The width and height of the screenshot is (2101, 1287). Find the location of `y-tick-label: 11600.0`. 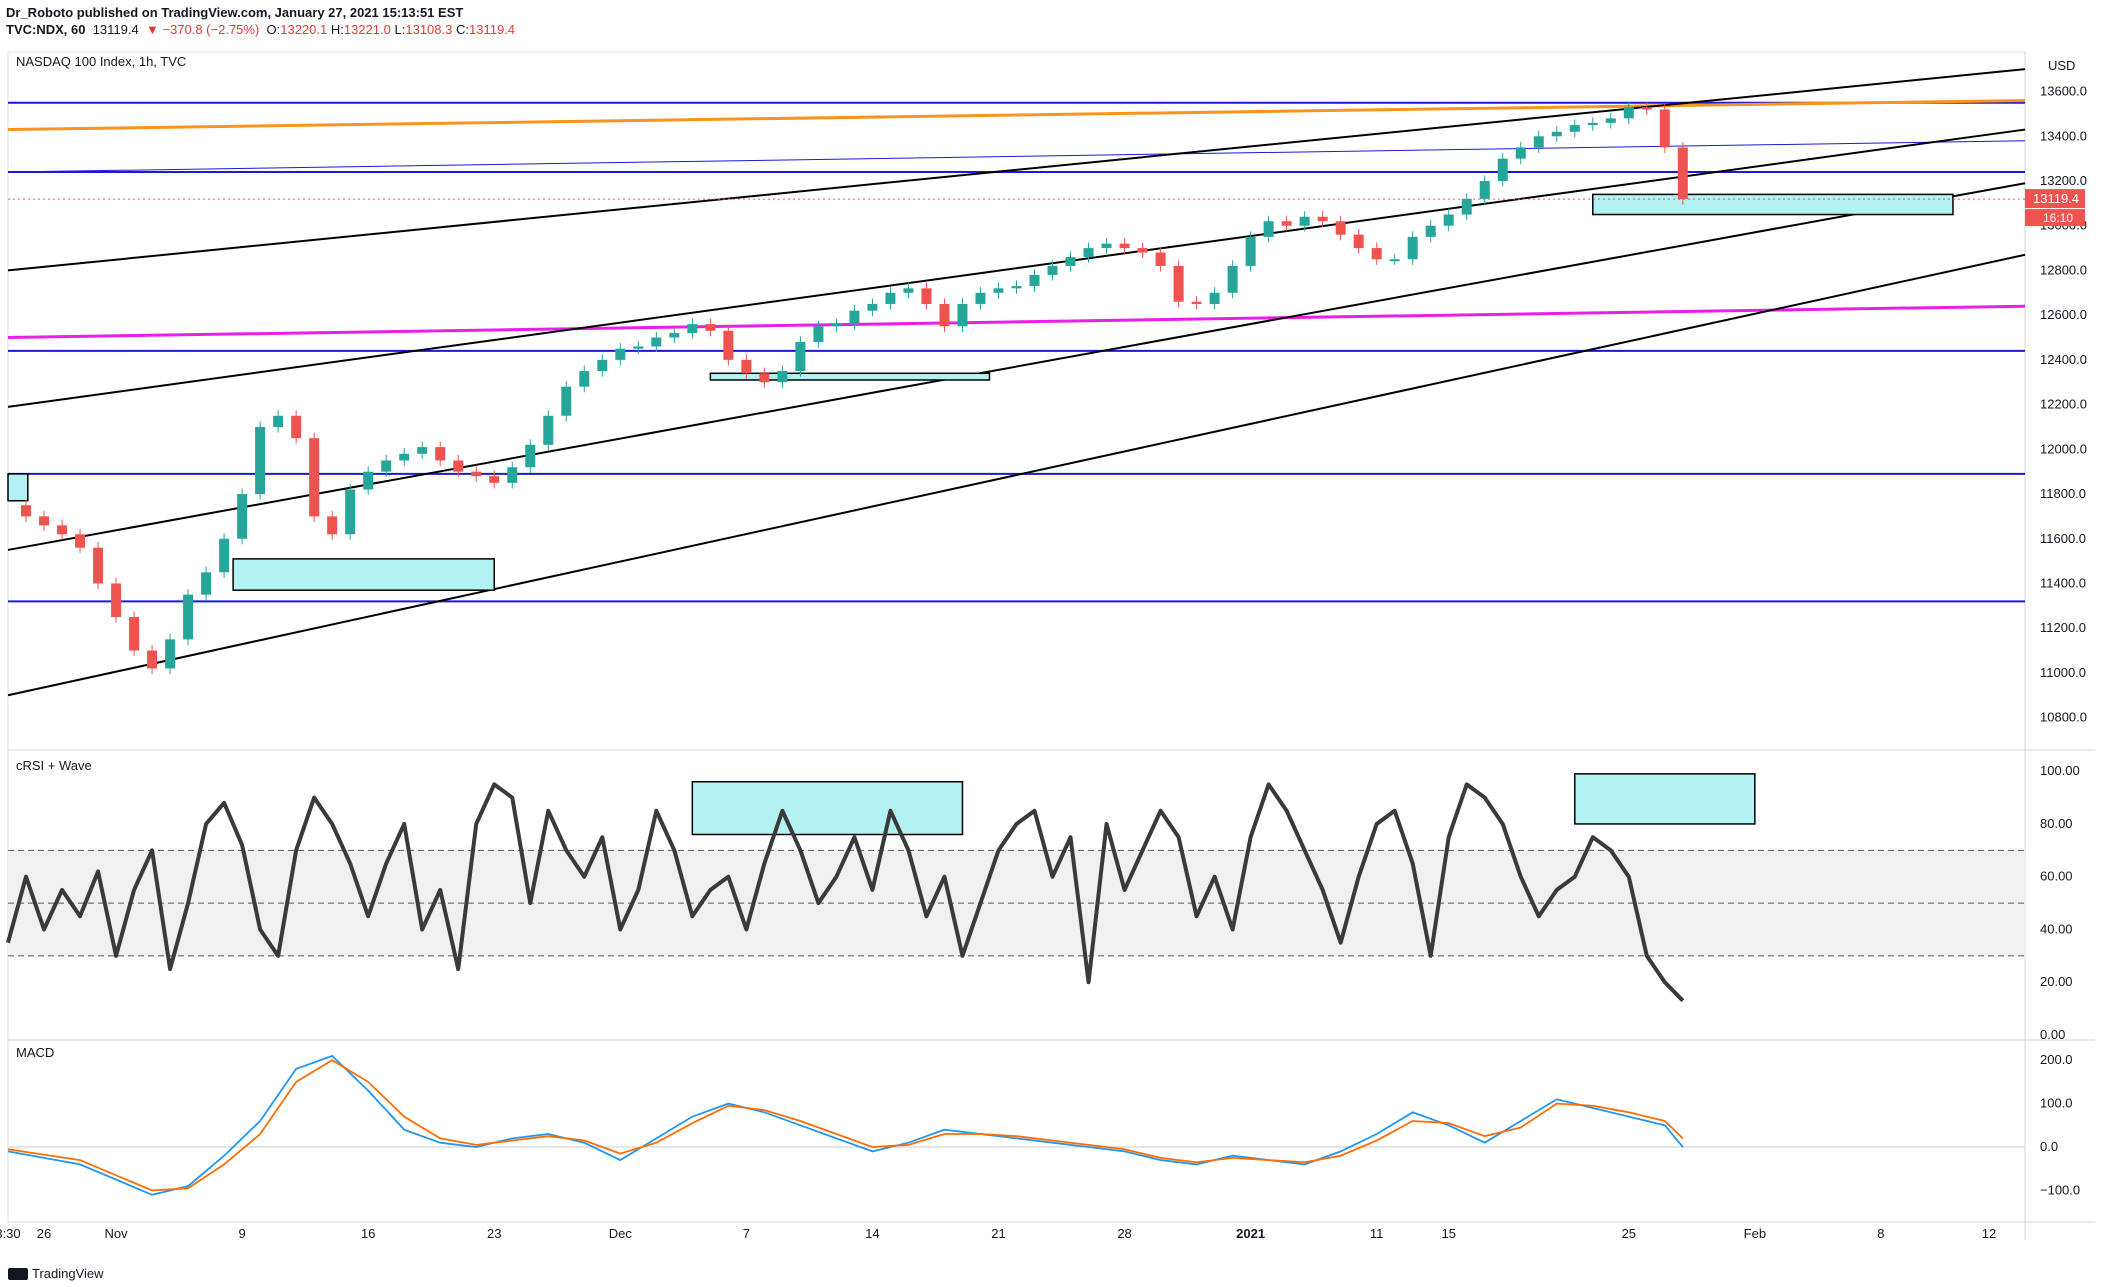

y-tick-label: 11600.0 is located at coordinates (2063, 538).